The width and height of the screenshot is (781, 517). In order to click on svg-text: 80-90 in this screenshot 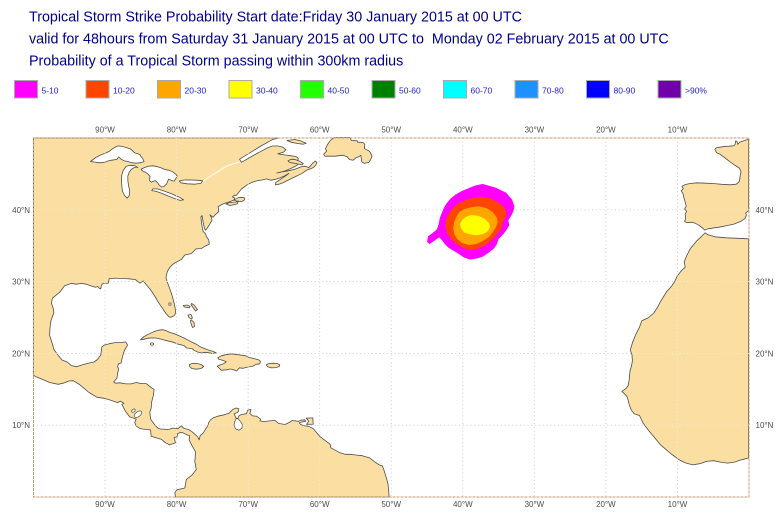, I will do `click(625, 91)`.